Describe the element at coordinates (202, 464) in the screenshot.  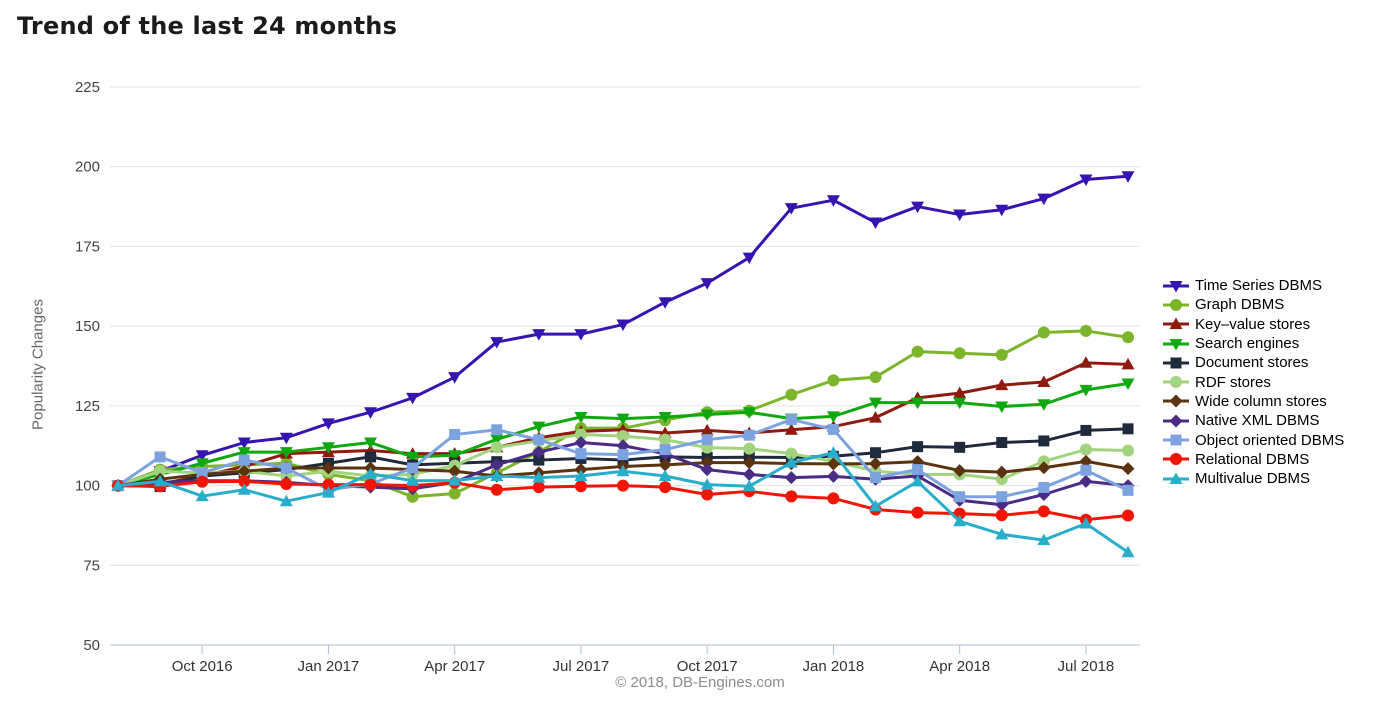
I see `data-point-search-engines-oct-2016` at that location.